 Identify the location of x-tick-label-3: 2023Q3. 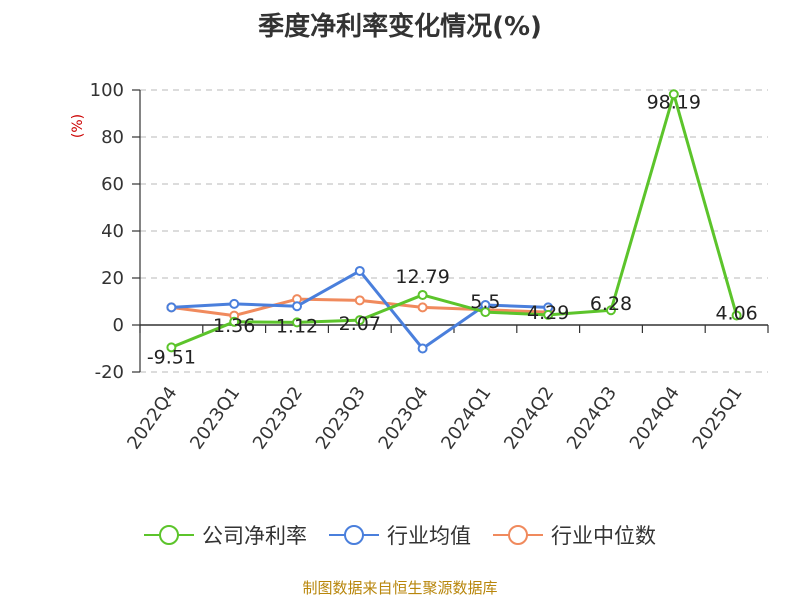
(341, 418).